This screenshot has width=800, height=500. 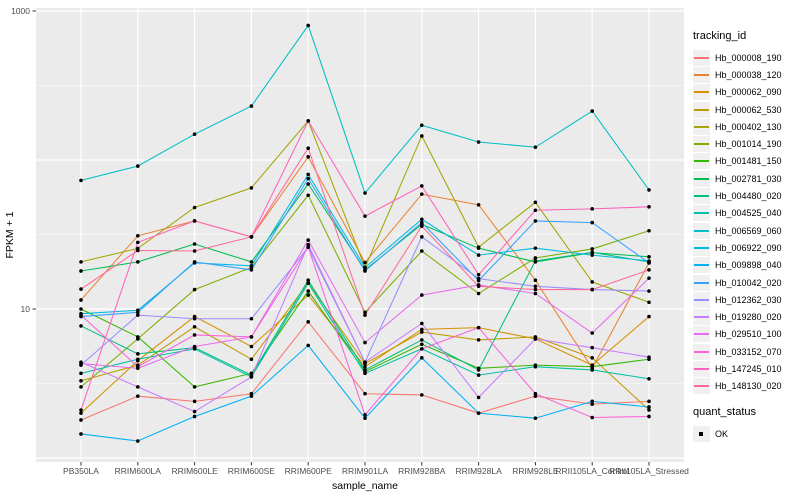 What do you see at coordinates (649, 471) in the screenshot?
I see `x-tick-label: RRII105LA_Stressed` at bounding box center [649, 471].